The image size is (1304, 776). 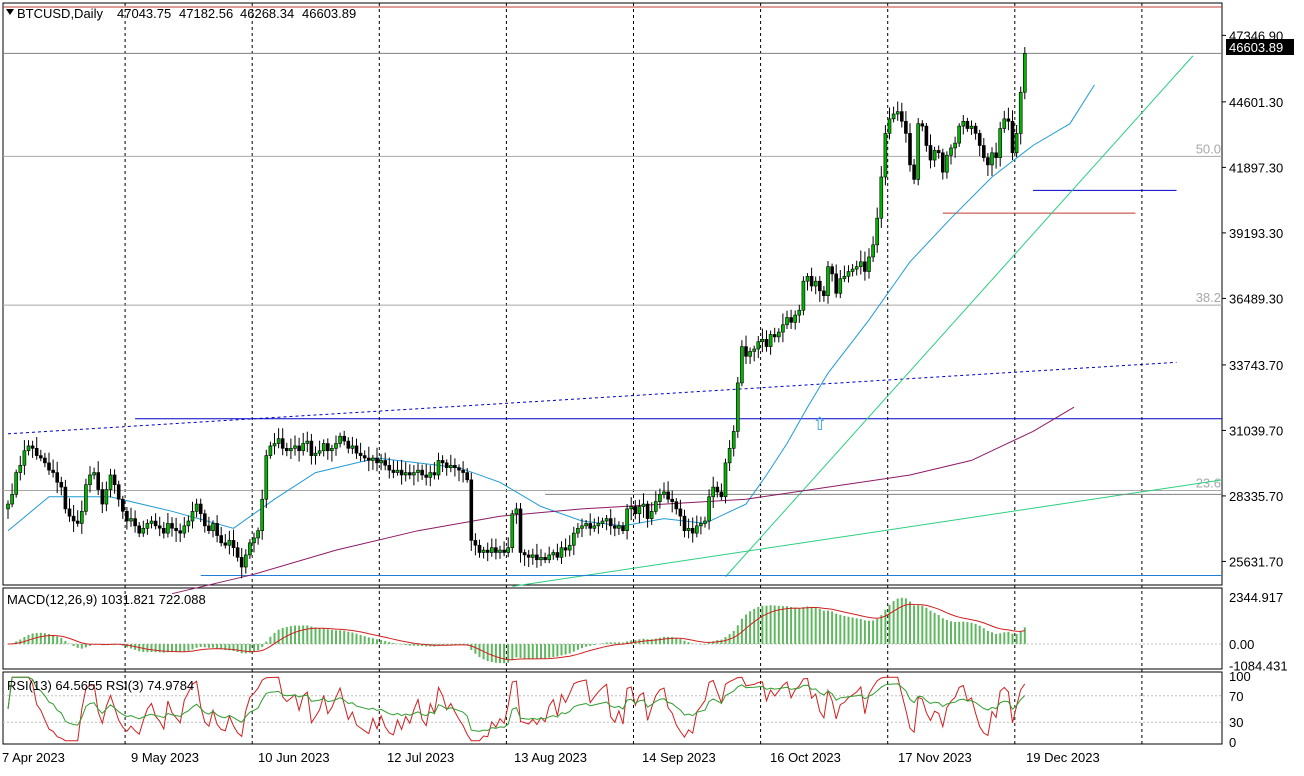 I want to click on rsi-layer, so click(x=516, y=709).